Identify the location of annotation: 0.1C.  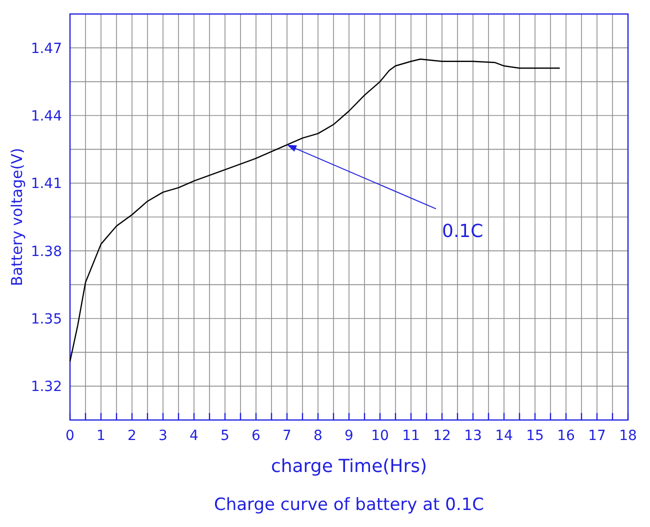
(463, 231).